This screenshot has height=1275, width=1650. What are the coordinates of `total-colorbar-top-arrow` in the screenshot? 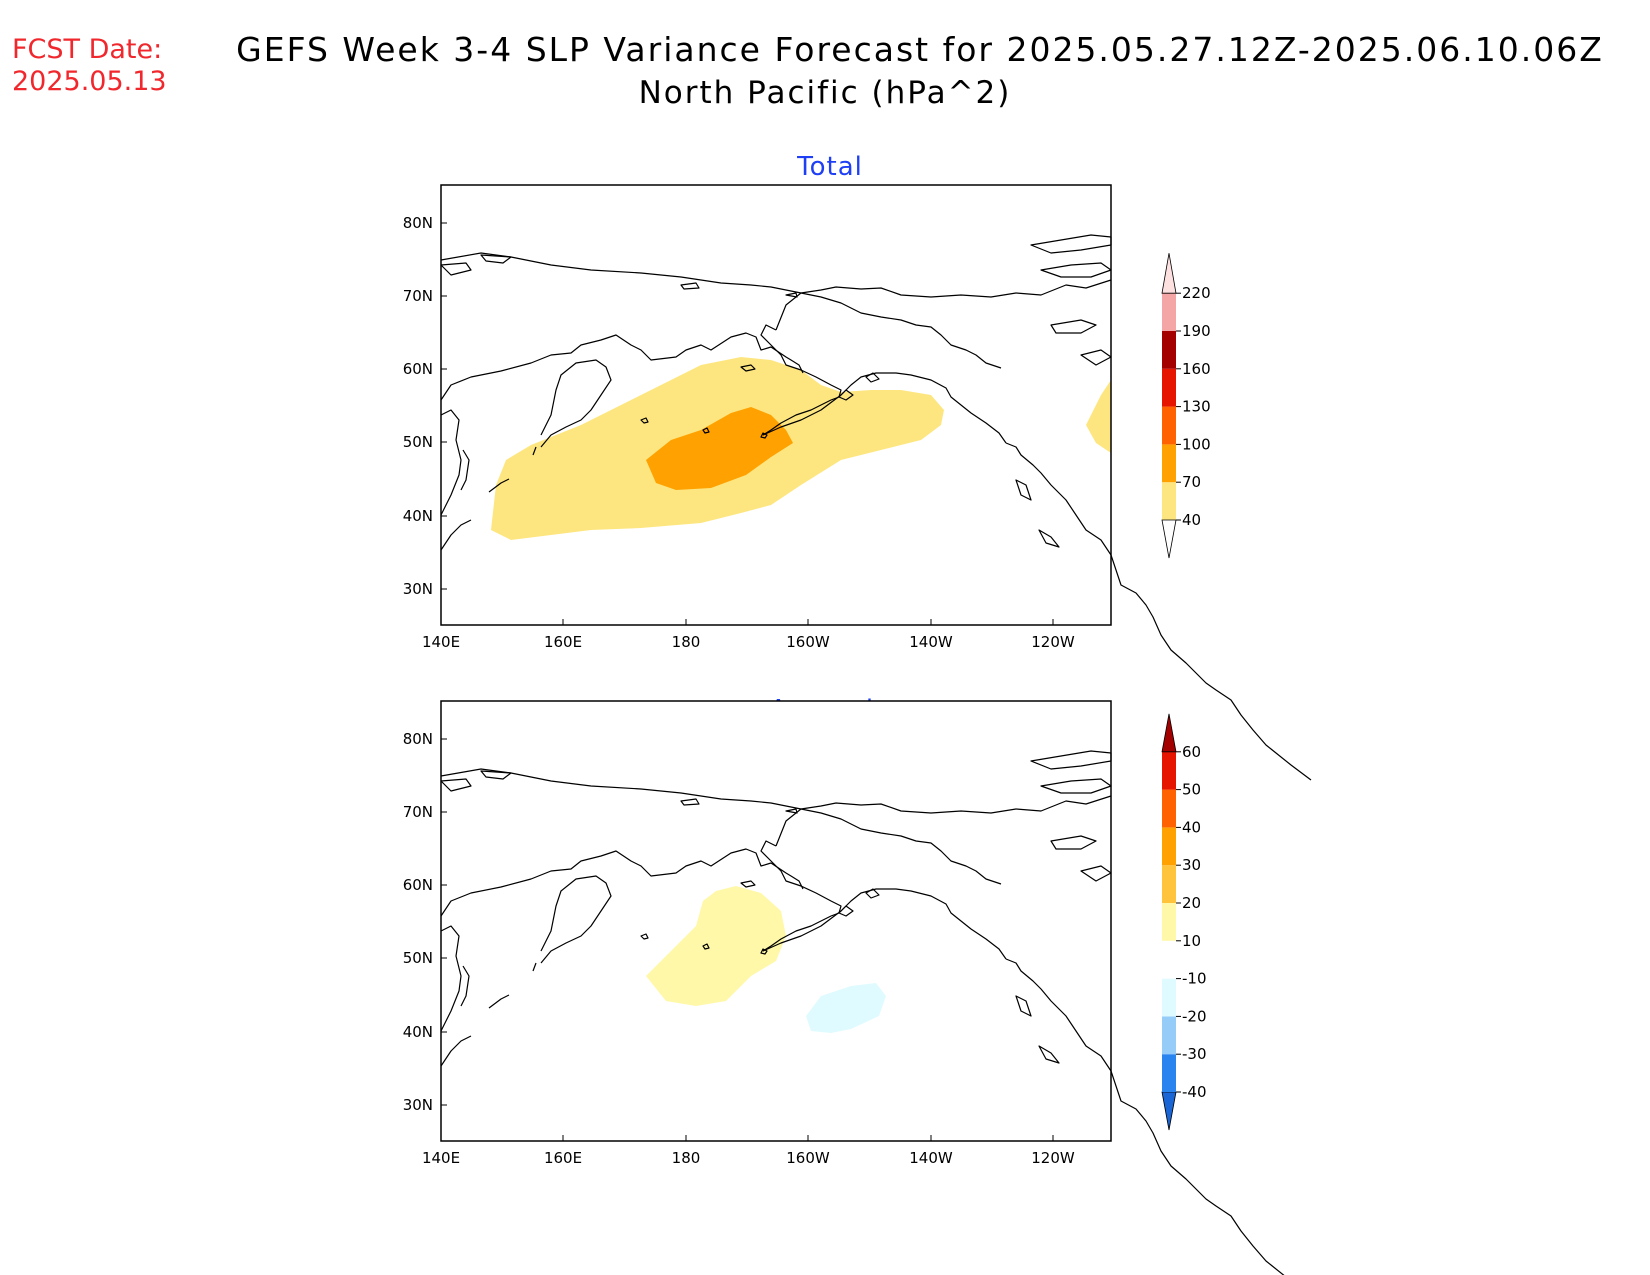 It's located at (1169, 273).